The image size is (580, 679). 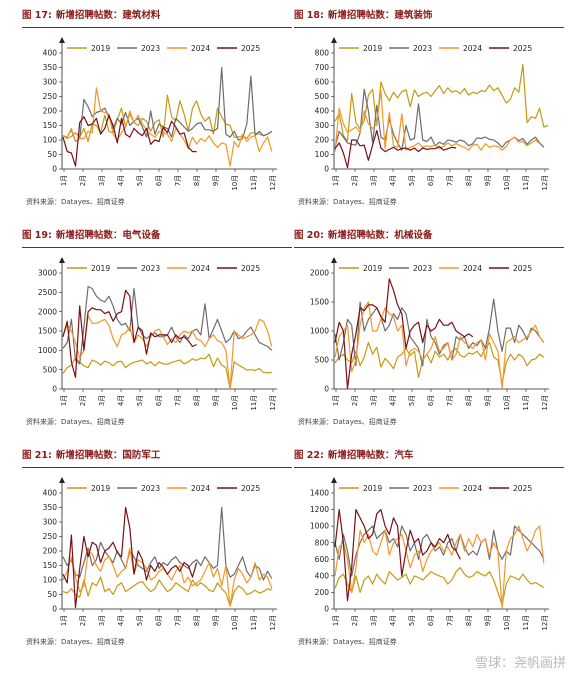 What do you see at coordinates (370, 455) in the screenshot?
I see `figure-title: 新增招聘帖数：汽车` at bounding box center [370, 455].